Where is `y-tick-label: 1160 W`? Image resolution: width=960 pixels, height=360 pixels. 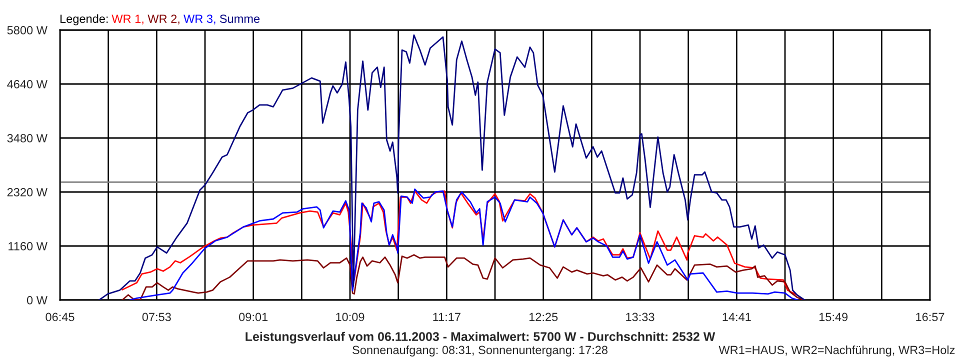 y-tick-label: 1160 W is located at coordinates (28, 246).